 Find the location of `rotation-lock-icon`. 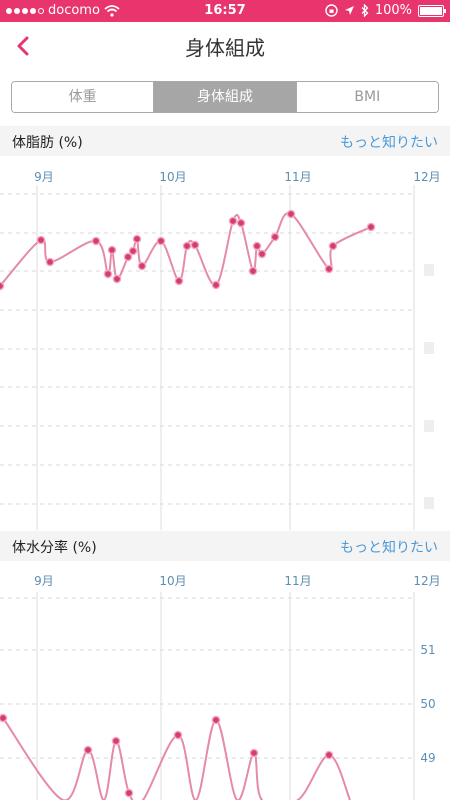

rotation-lock-icon is located at coordinates (331, 10).